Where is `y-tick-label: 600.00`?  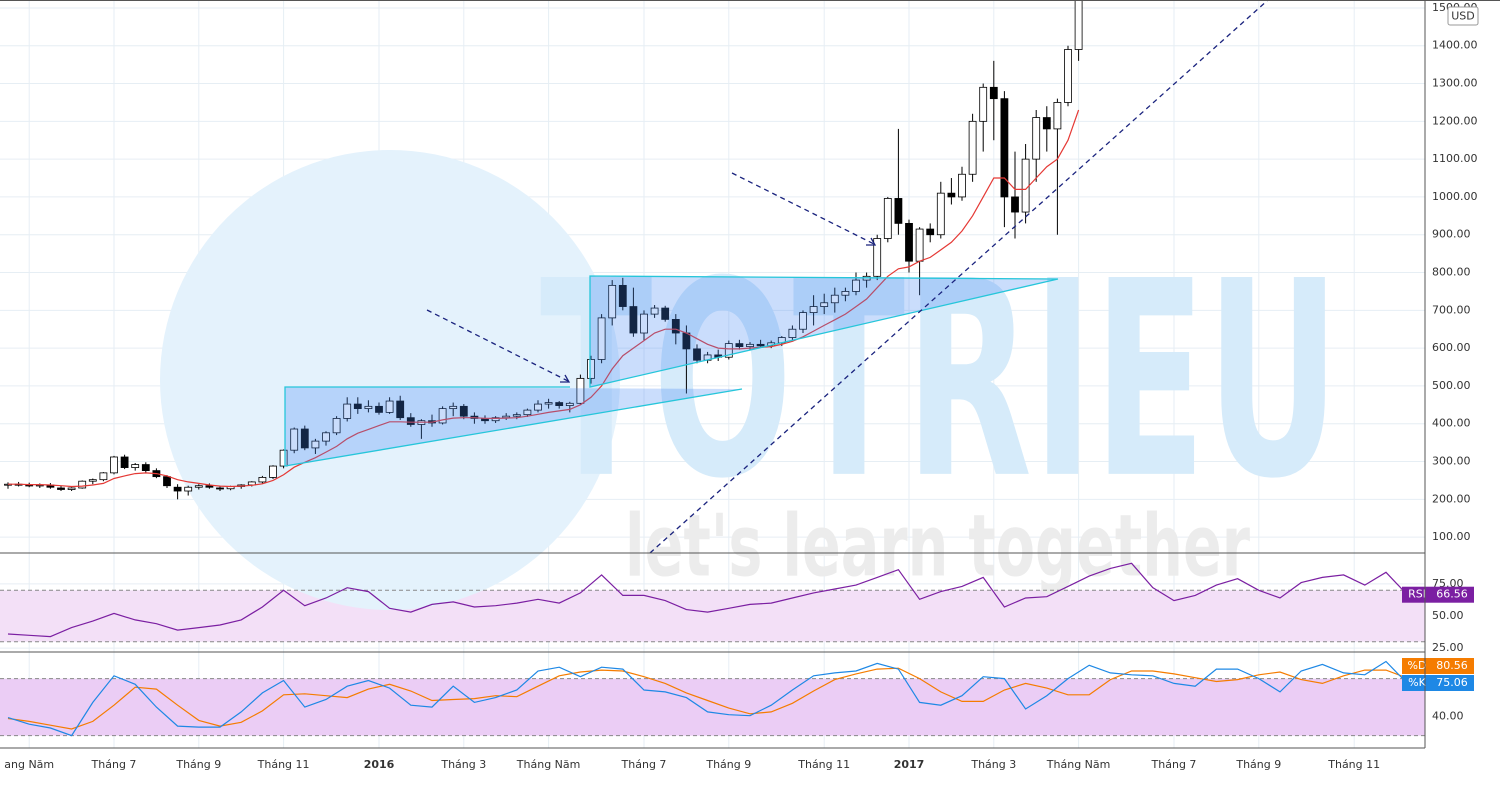 y-tick-label: 600.00 is located at coordinates (1451, 347).